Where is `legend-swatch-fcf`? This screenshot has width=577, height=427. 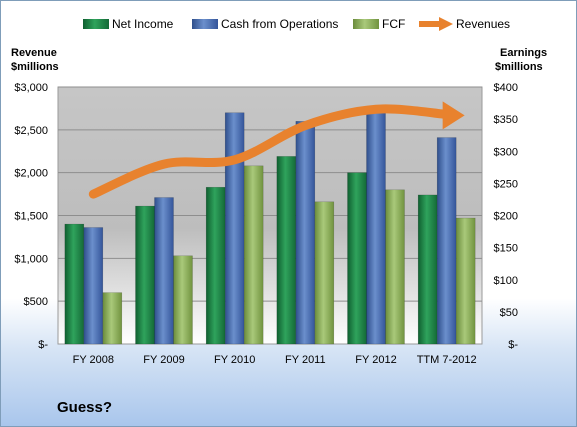 legend-swatch-fcf is located at coordinates (366, 24).